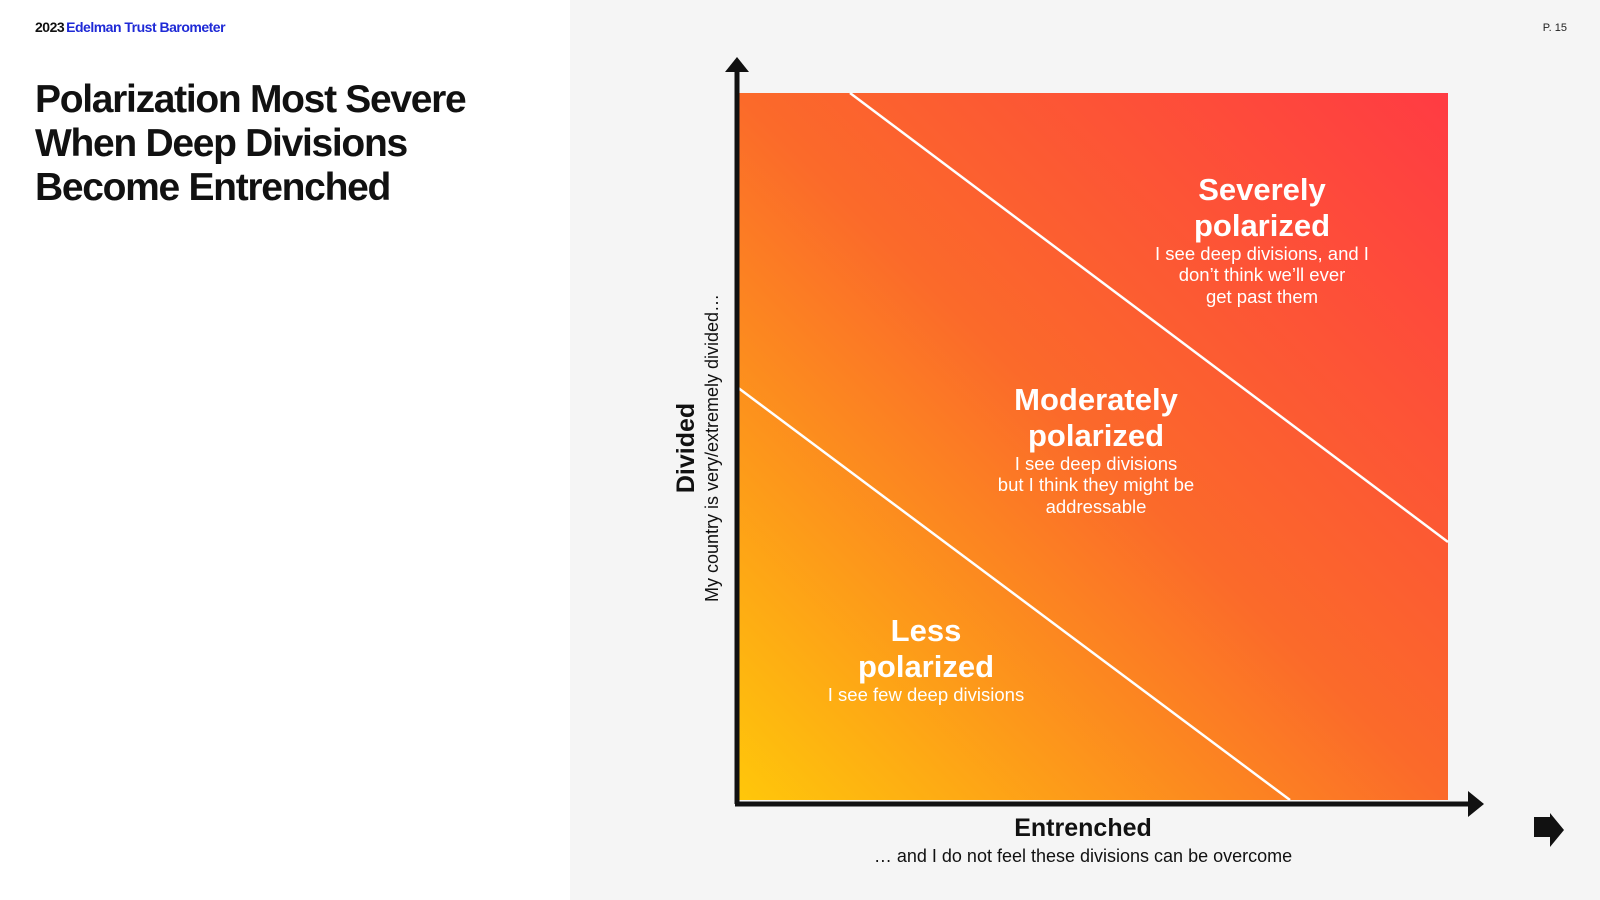 This screenshot has width=1600, height=900. I want to click on next-arrow-icon, so click(1549, 830).